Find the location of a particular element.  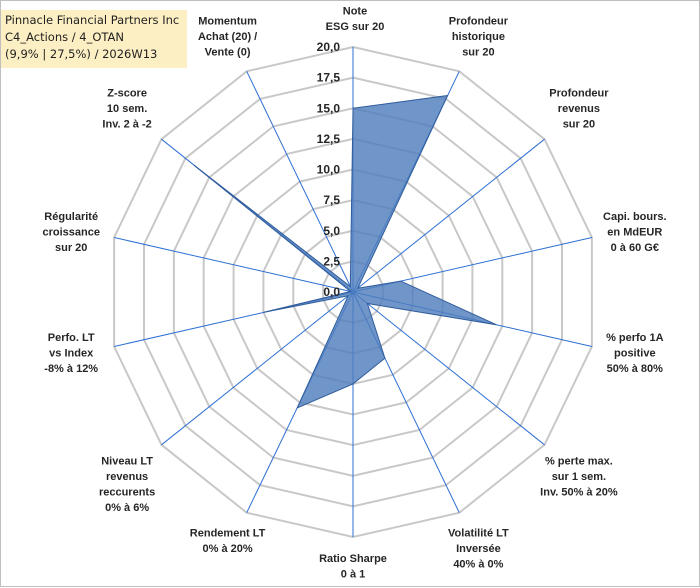

axis-label-line: Ratio Sharpe is located at coordinates (353, 559).